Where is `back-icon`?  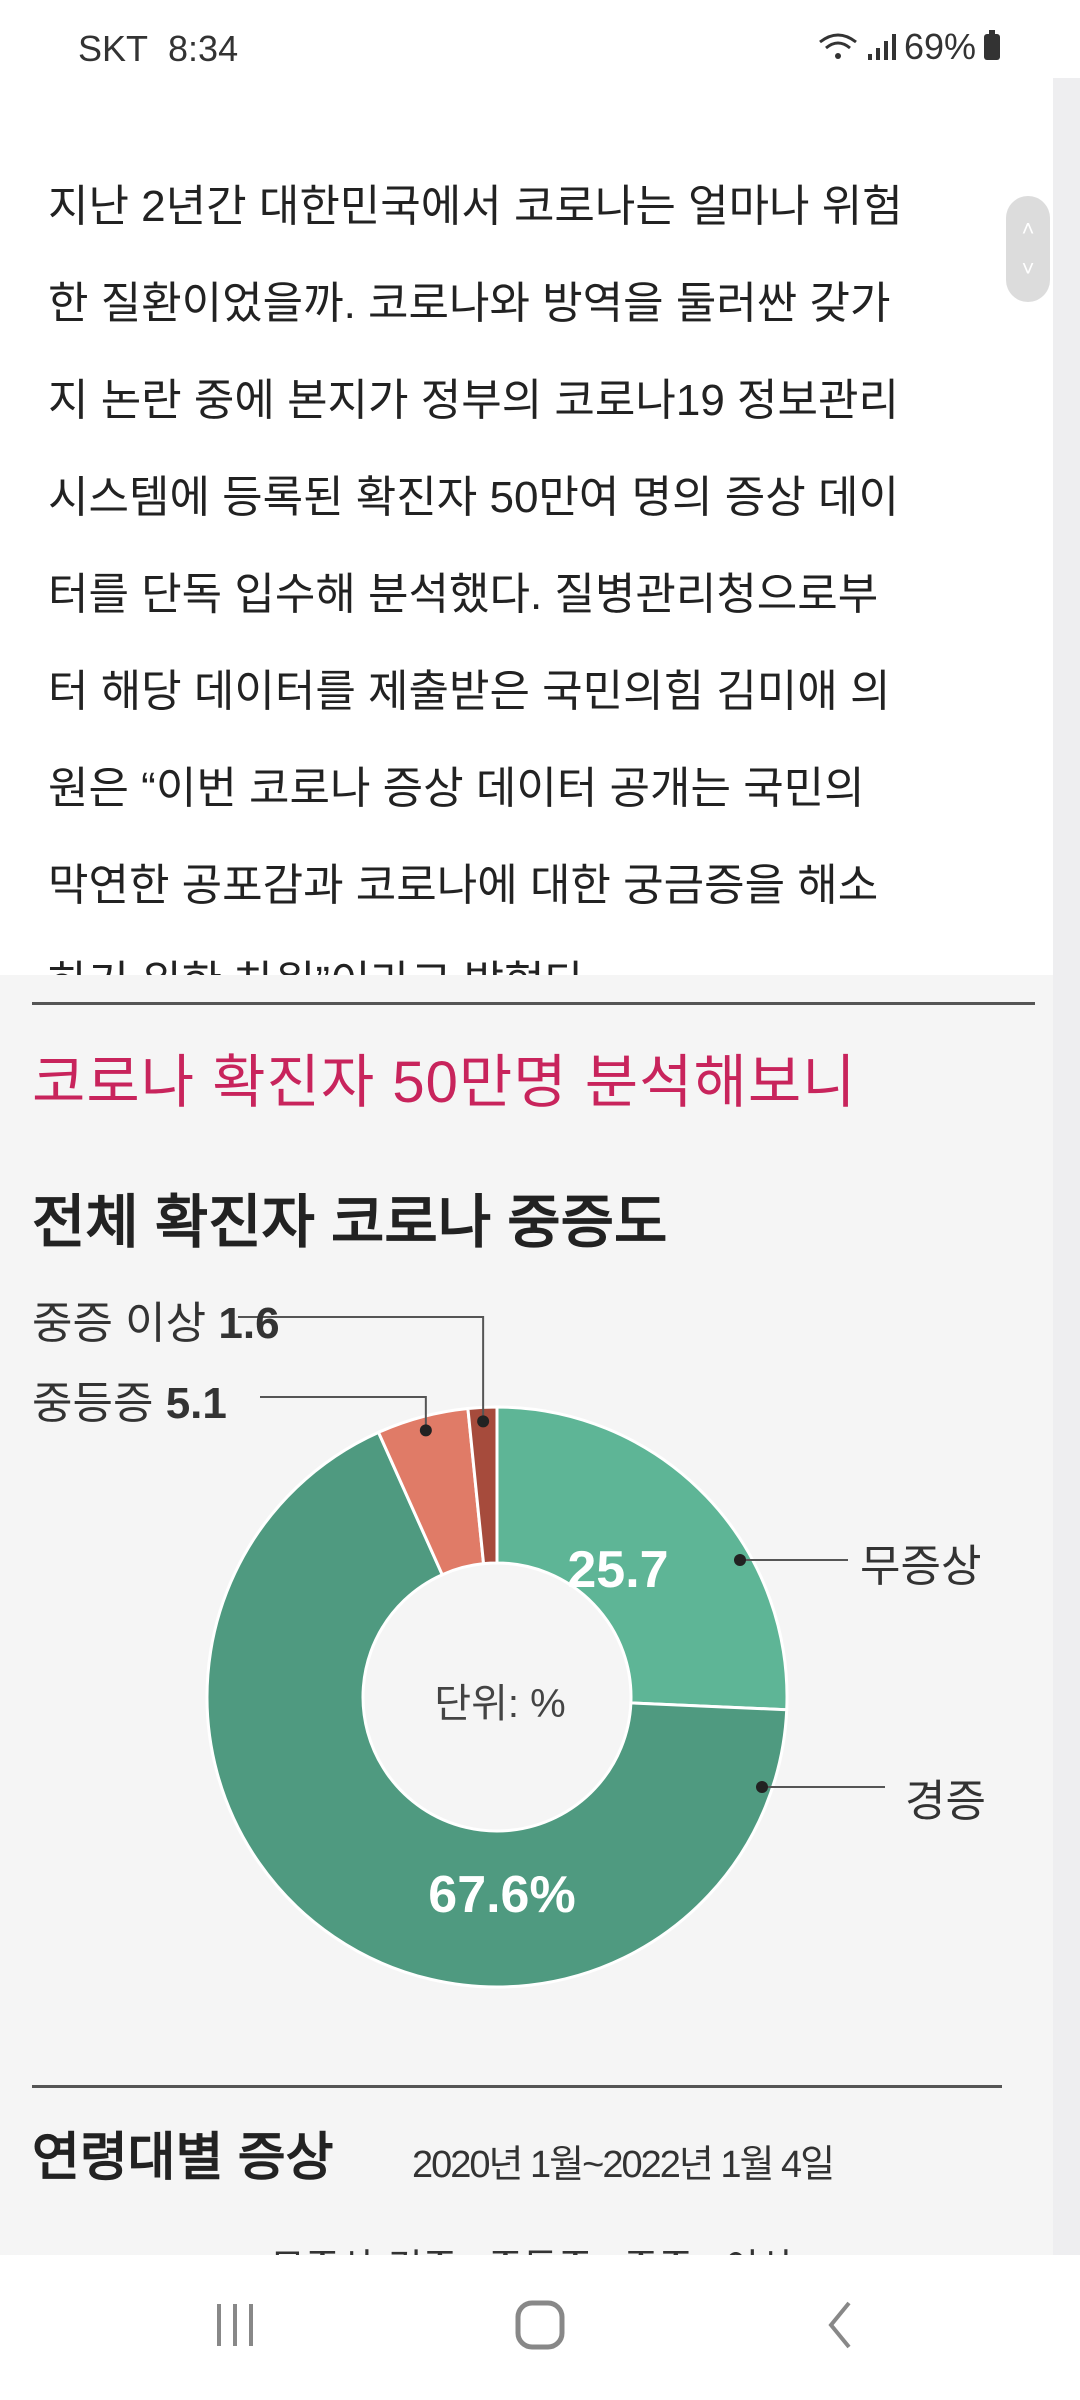
back-icon is located at coordinates (839, 2325).